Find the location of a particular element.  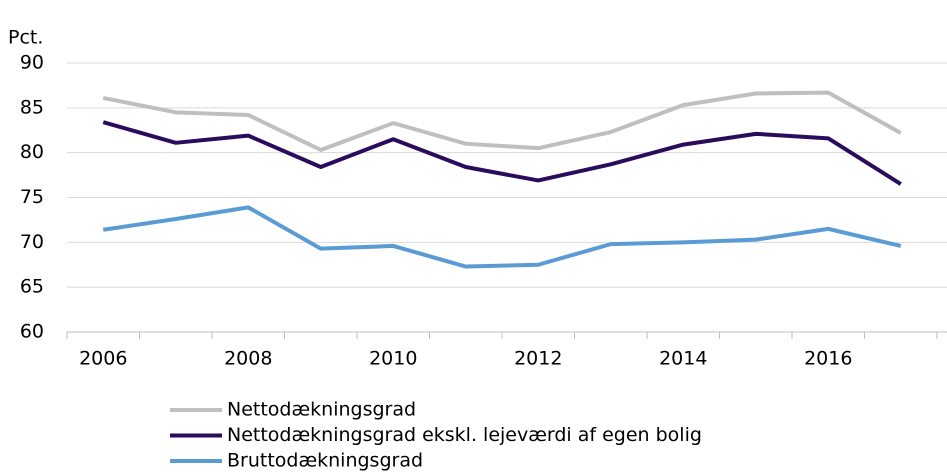

legend-label: Nettodækningsgrad is located at coordinates (321, 410).